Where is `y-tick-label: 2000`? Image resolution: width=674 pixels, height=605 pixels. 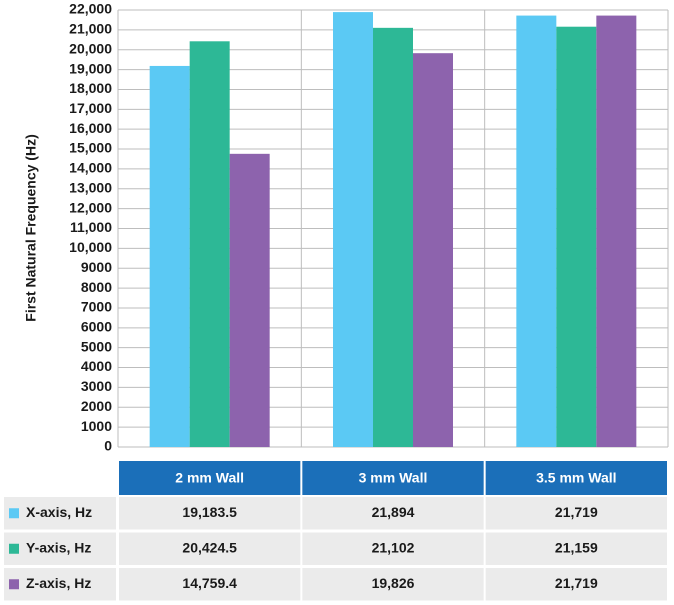
y-tick-label: 2000 is located at coordinates (96, 406).